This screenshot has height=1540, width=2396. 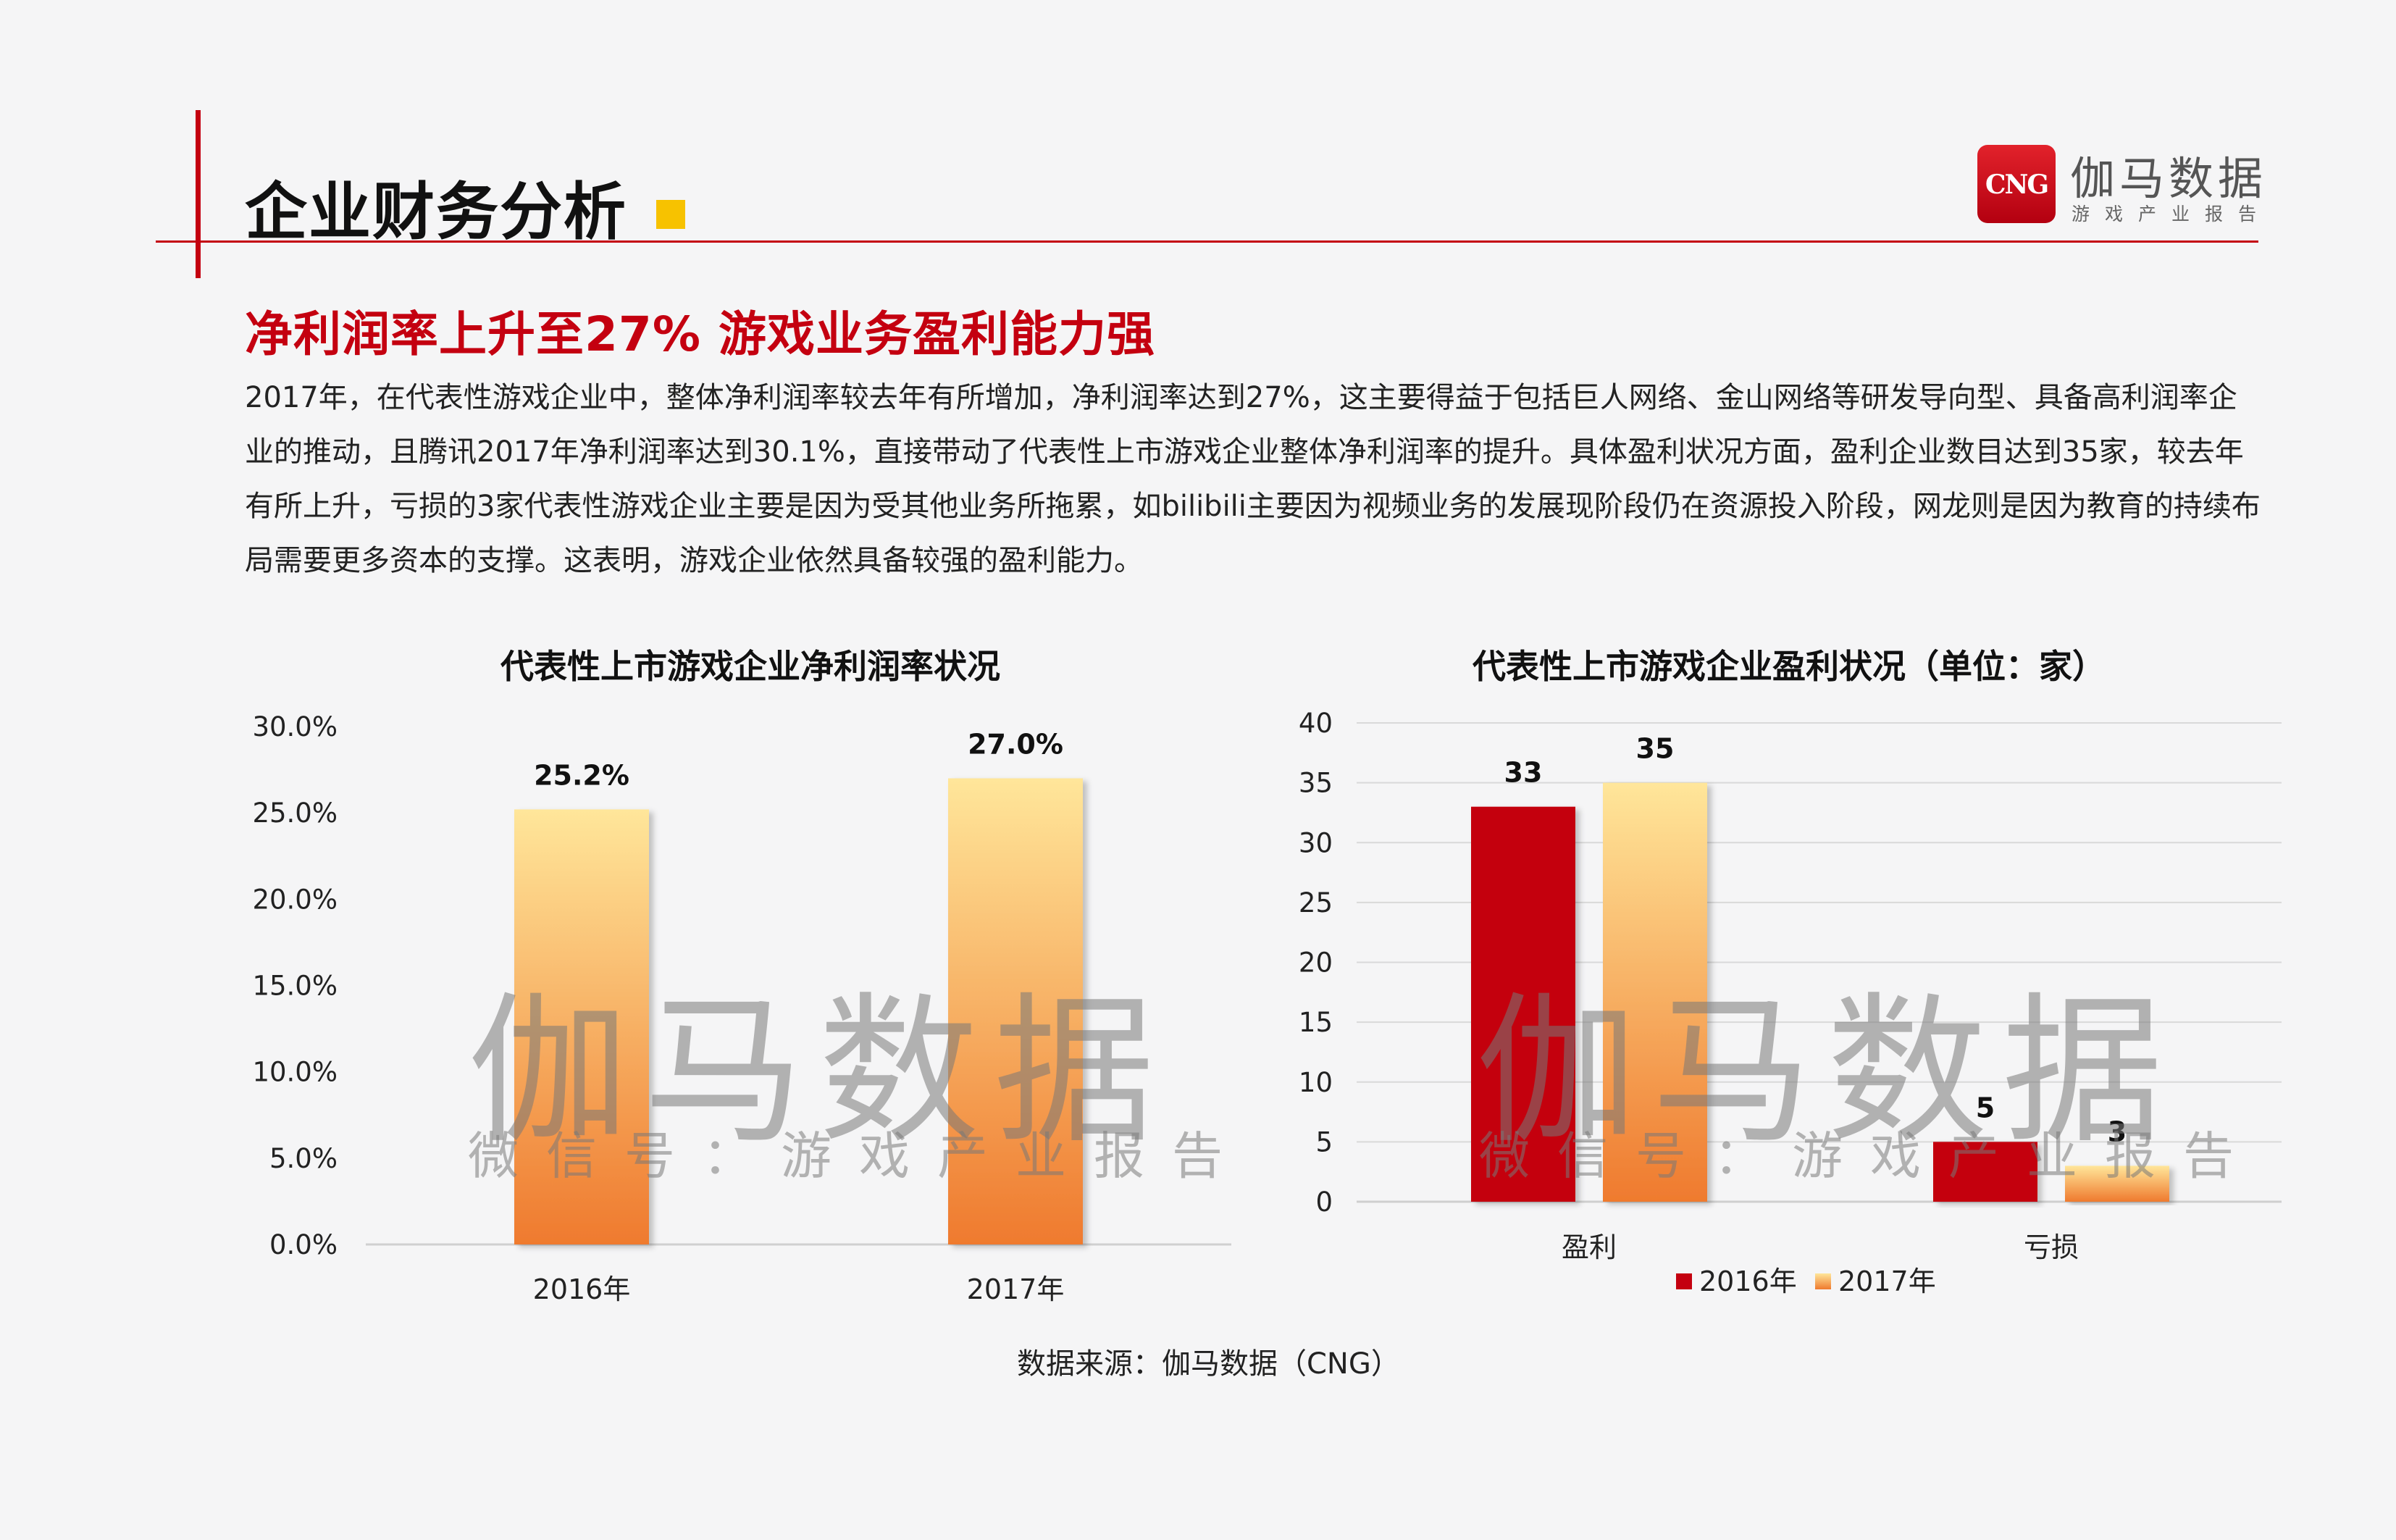 What do you see at coordinates (1316, 723) in the screenshot?
I see `y-tick-label: 40` at bounding box center [1316, 723].